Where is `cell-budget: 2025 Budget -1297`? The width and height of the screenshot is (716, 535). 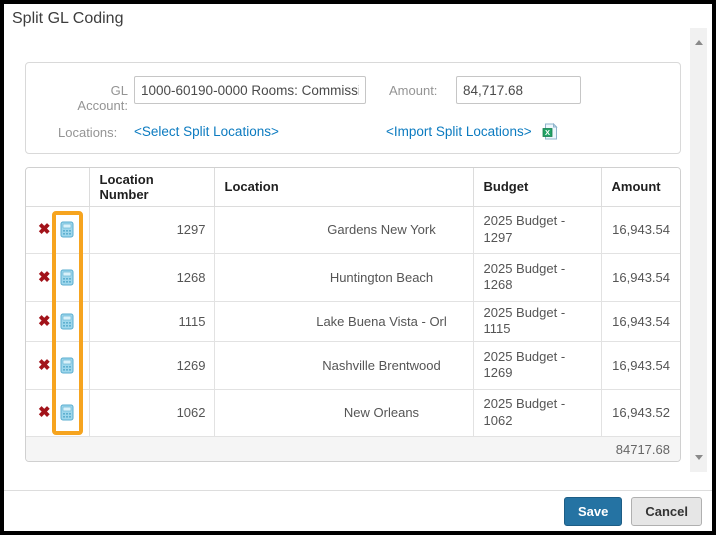 cell-budget: 2025 Budget -1297 is located at coordinates (537, 230).